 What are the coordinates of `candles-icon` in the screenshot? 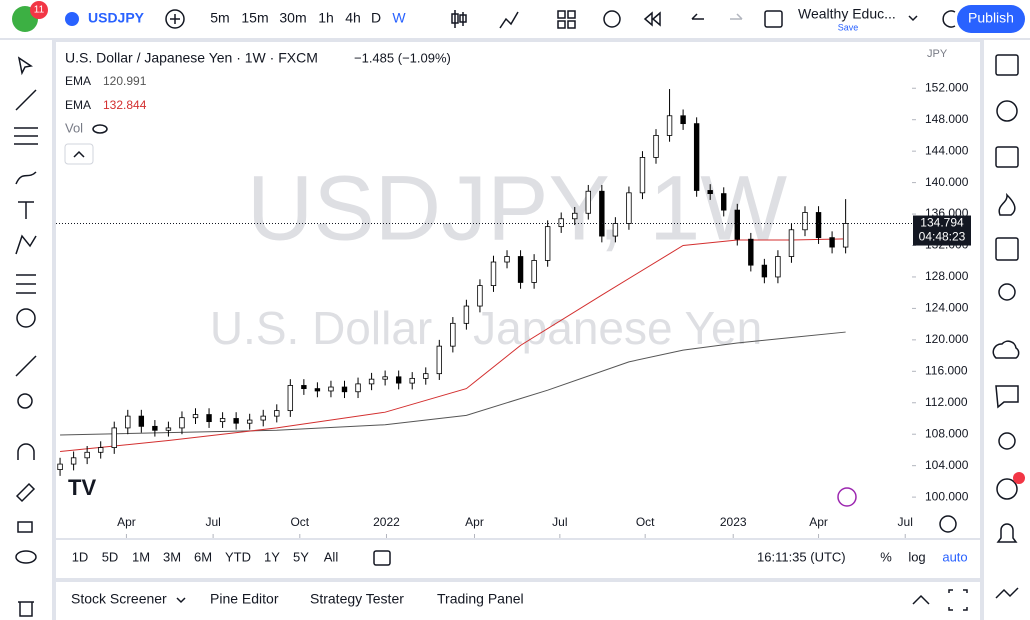 It's located at (459, 19).